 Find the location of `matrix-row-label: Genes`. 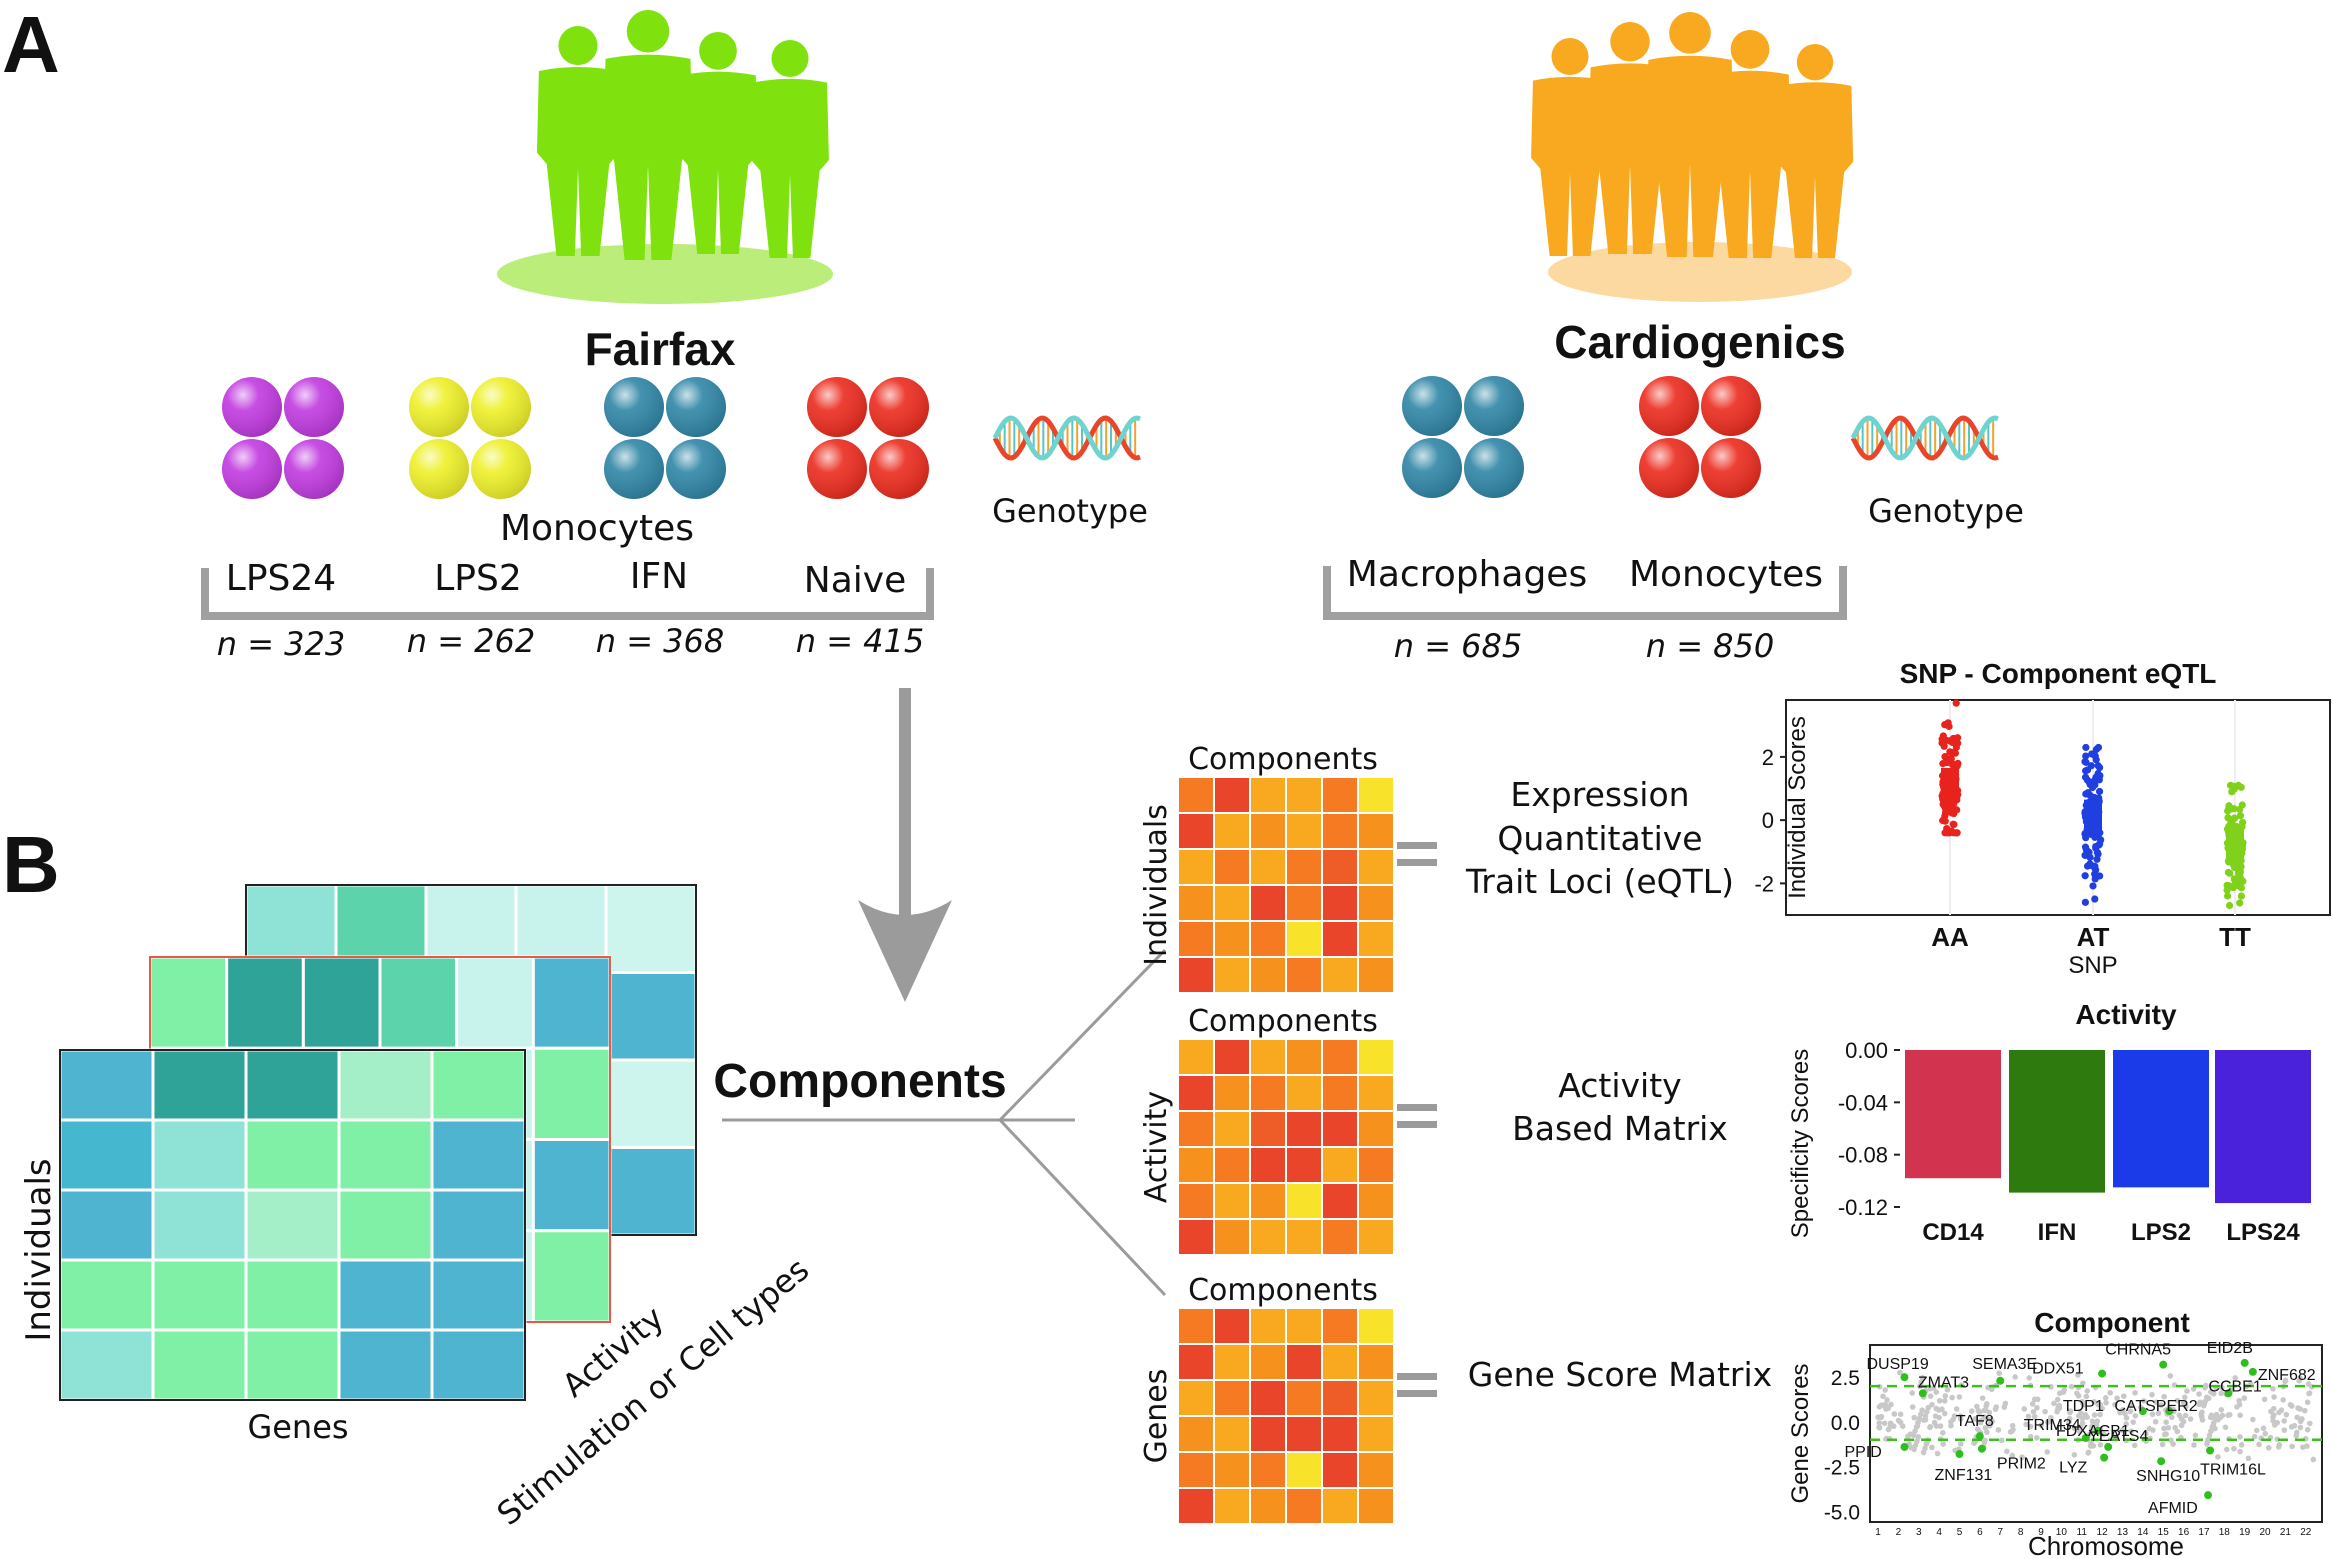

matrix-row-label: Genes is located at coordinates (1156, 1416).